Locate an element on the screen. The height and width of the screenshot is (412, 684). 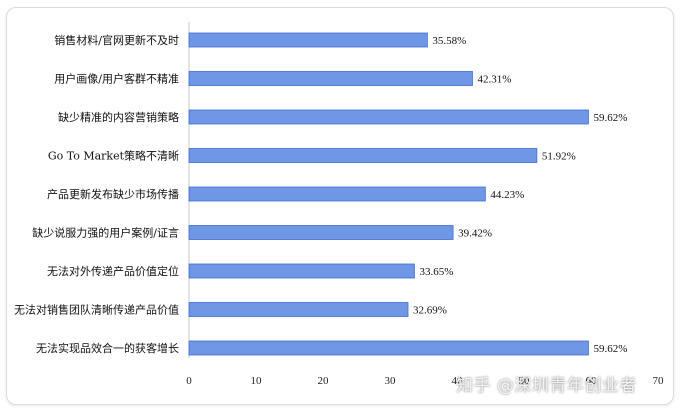
x-tick-label: 50 is located at coordinates (525, 381).